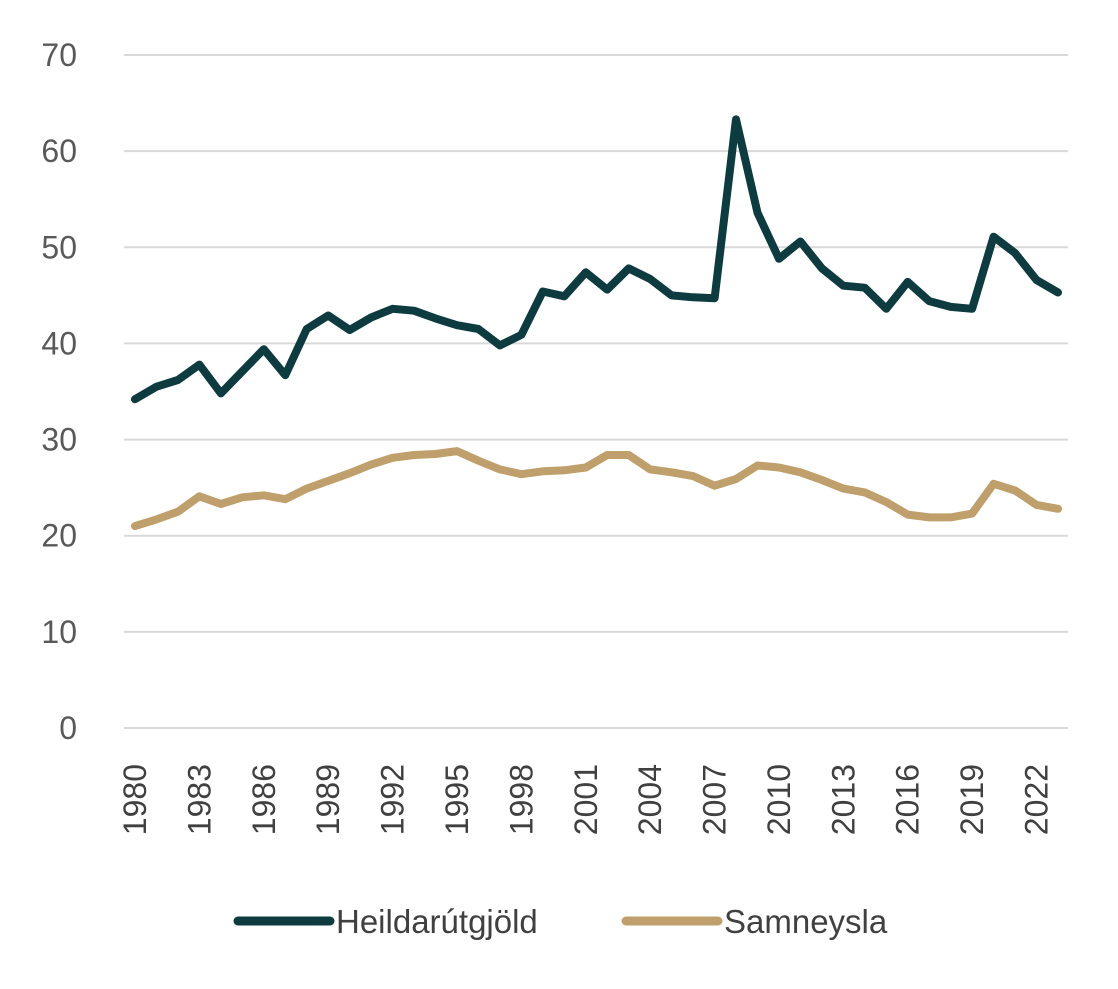 The image size is (1118, 989). I want to click on x-tick-label: 1992, so click(393, 799).